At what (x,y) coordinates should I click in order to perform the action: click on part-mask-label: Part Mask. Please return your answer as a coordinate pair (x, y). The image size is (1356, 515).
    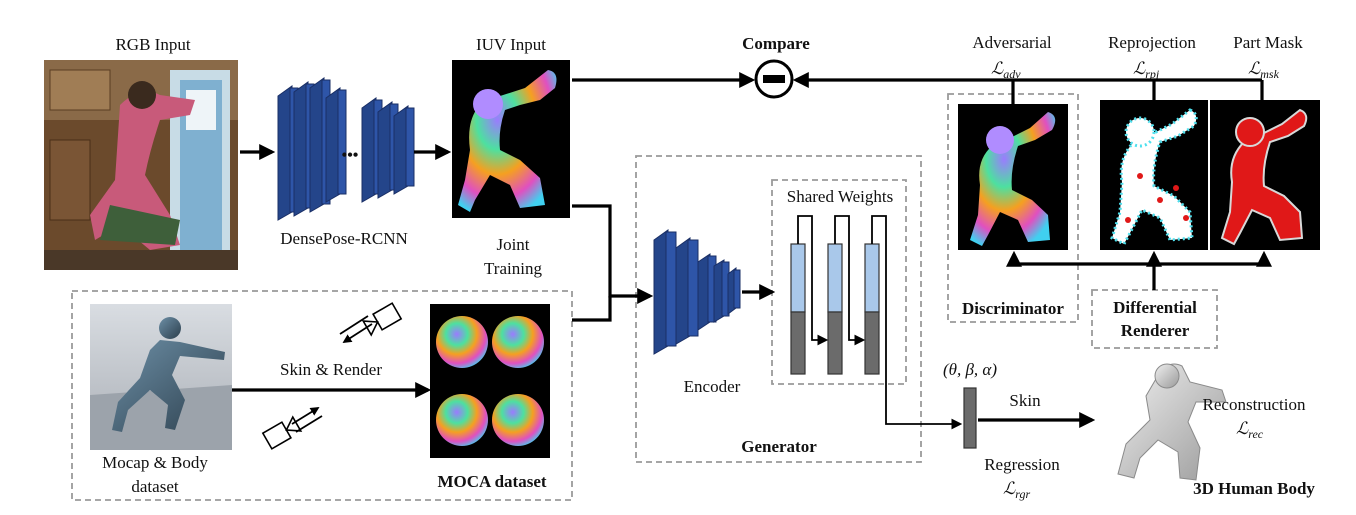
    Looking at the image, I should click on (1268, 42).